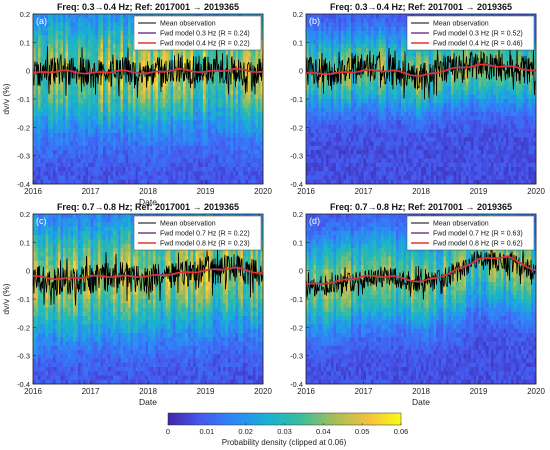 The width and height of the screenshot is (550, 450). I want to click on colorbar-tick-label: 0.05, so click(362, 431).